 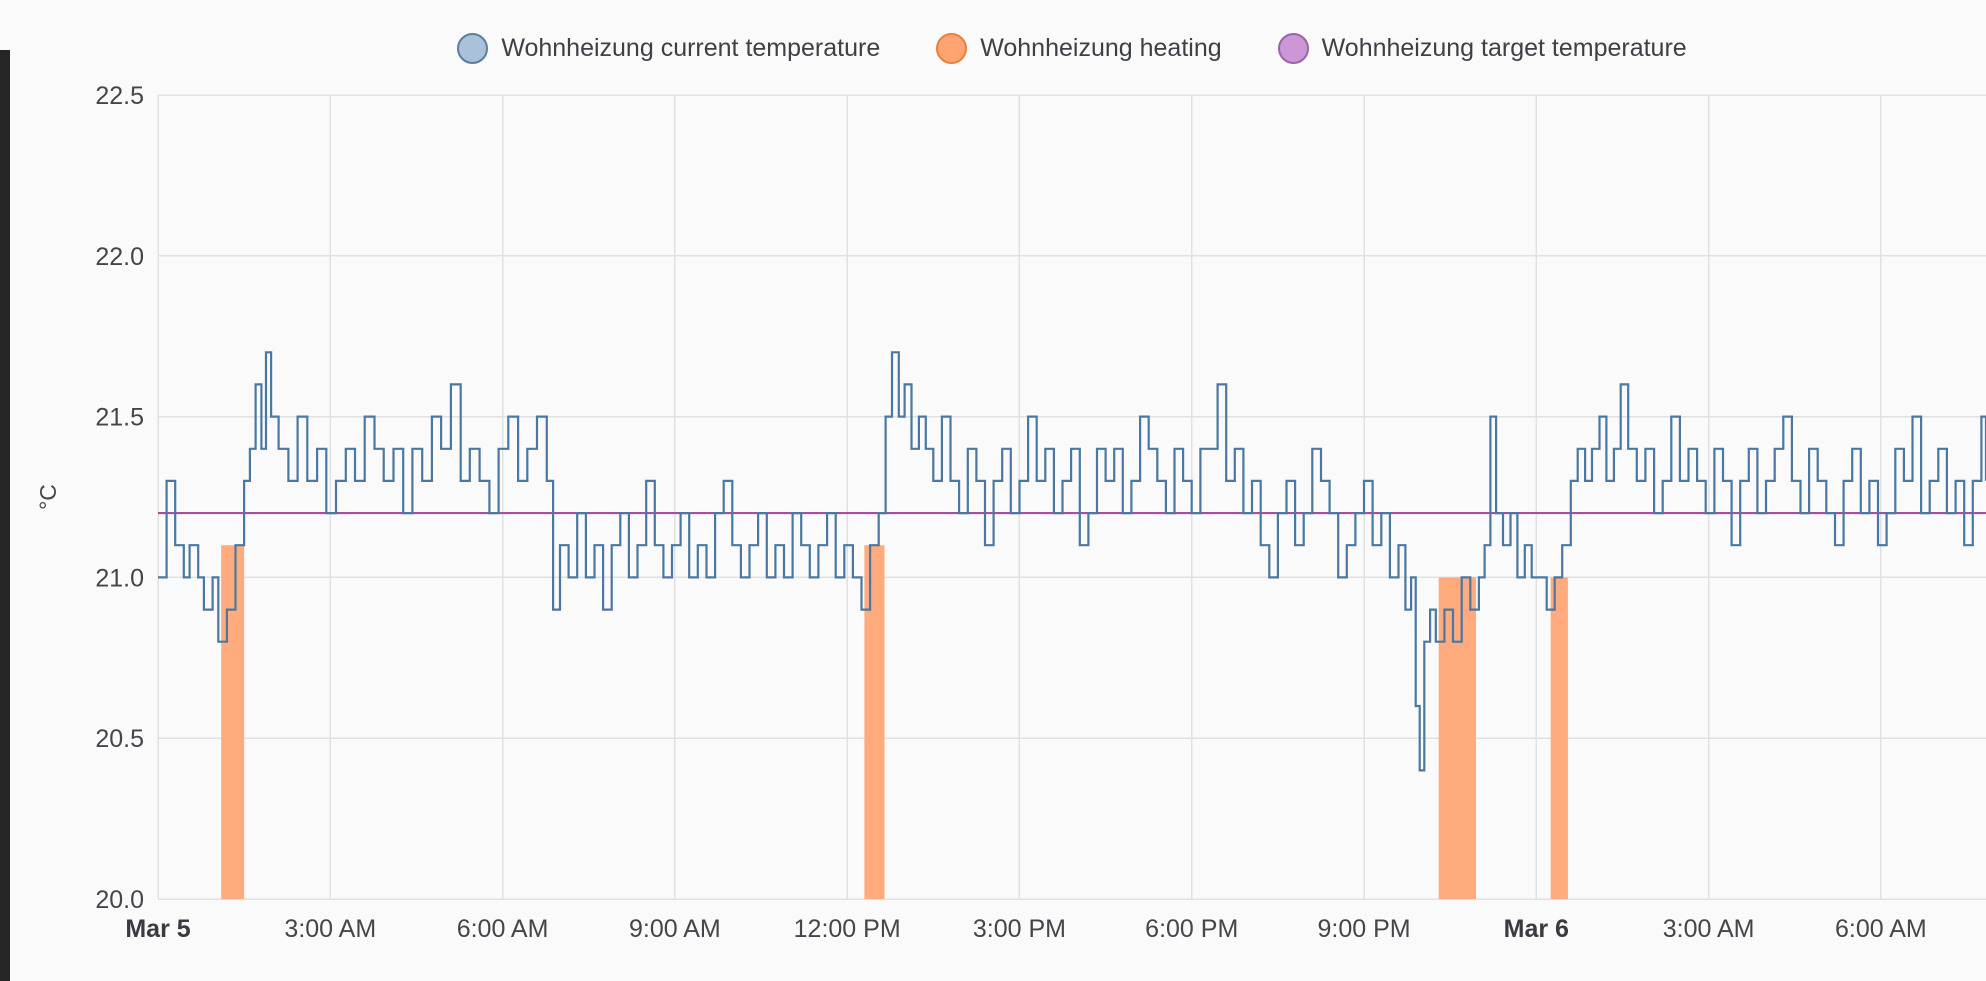 What do you see at coordinates (1191, 929) in the screenshot?
I see `svg-text: 6:00 PM` at bounding box center [1191, 929].